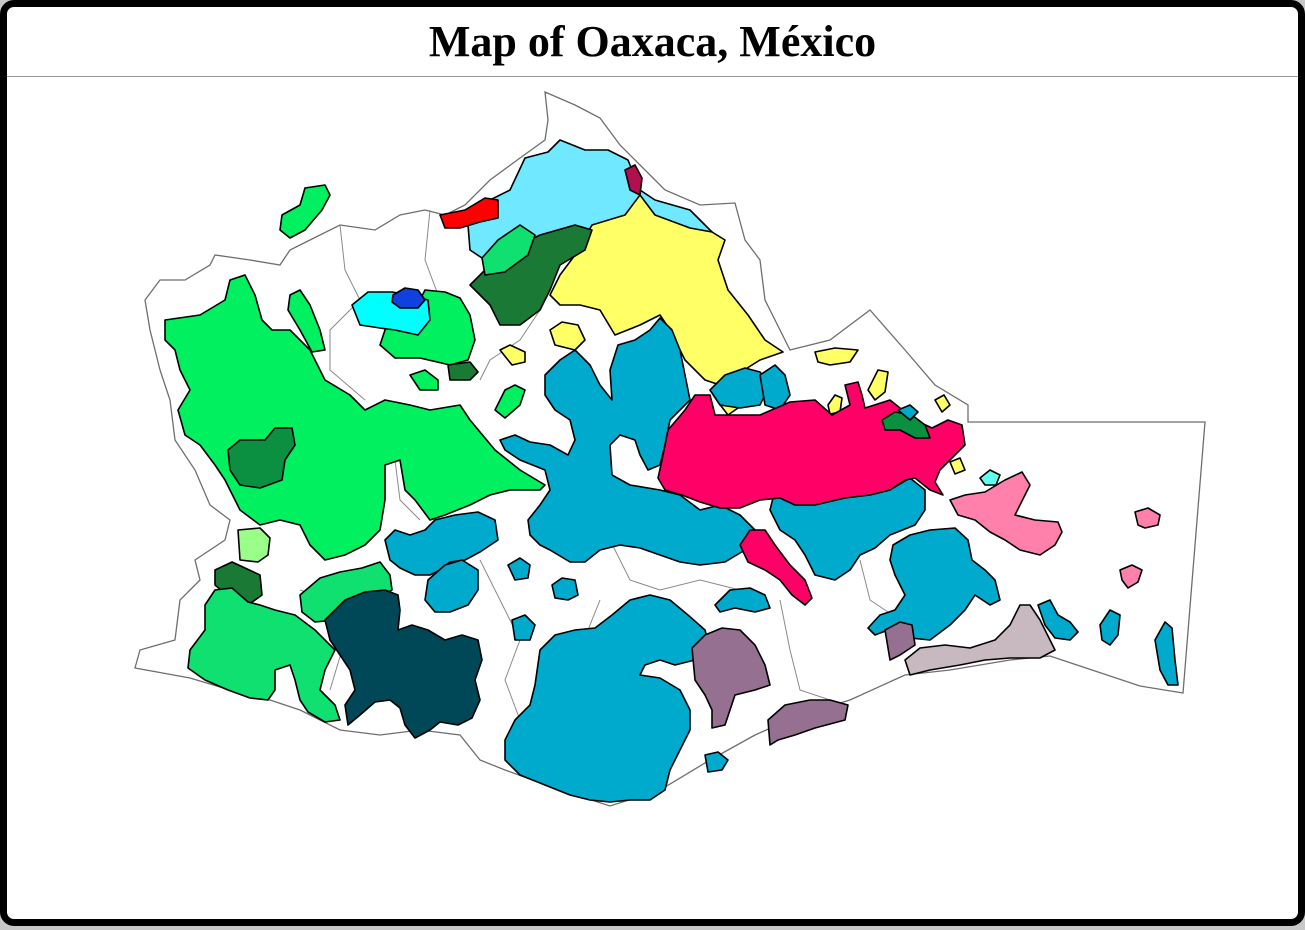 The width and height of the screenshot is (1305, 930). Describe the element at coordinates (900, 641) in the screenshot. I see `region-mauve-c` at that location.